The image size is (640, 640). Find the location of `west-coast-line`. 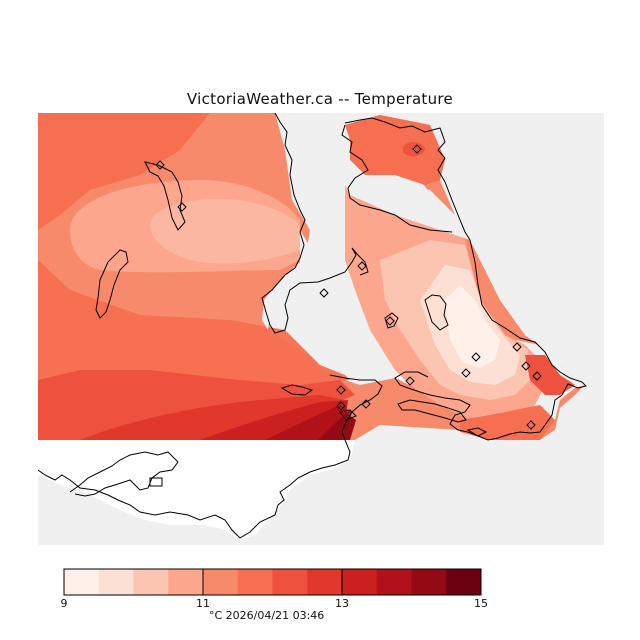

west-coast-line is located at coordinates (315, 223).